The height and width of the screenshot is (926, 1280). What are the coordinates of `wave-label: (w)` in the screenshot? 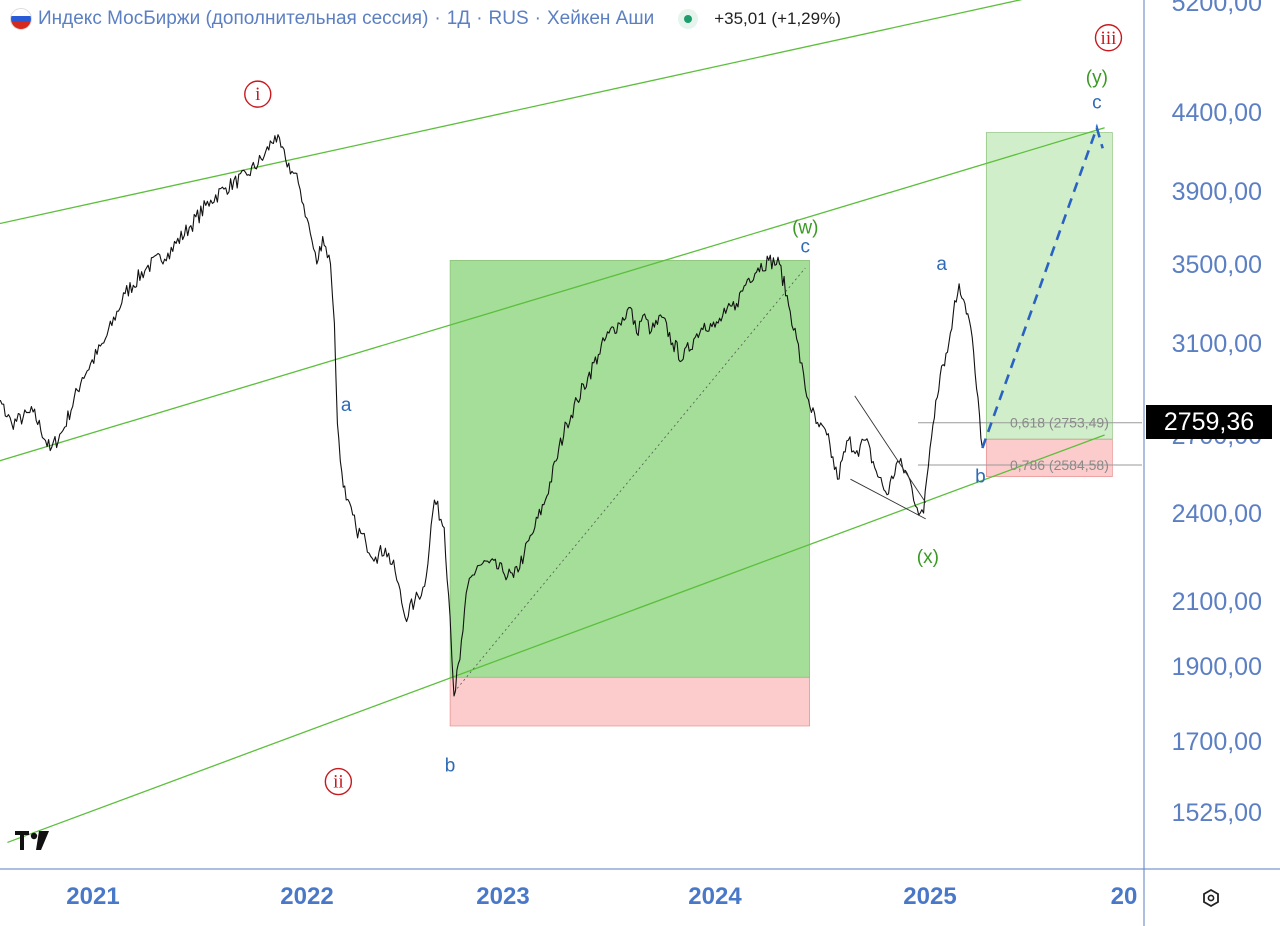 It's located at (805, 228).